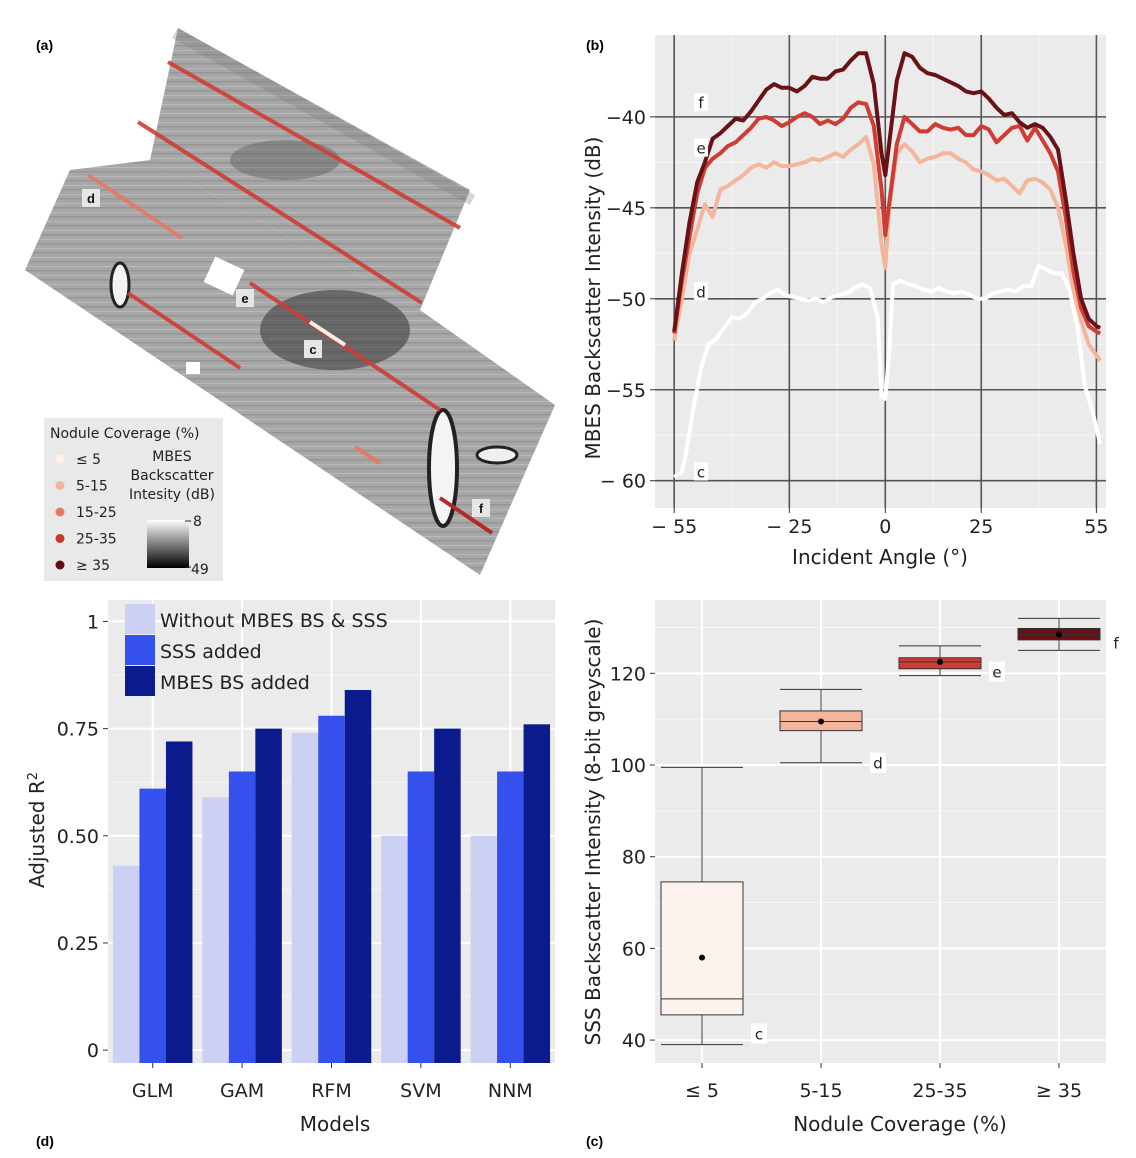 The width and height of the screenshot is (1136, 1158). Describe the element at coordinates (634, 858) in the screenshot. I see `y-tick-label: 80` at that location.